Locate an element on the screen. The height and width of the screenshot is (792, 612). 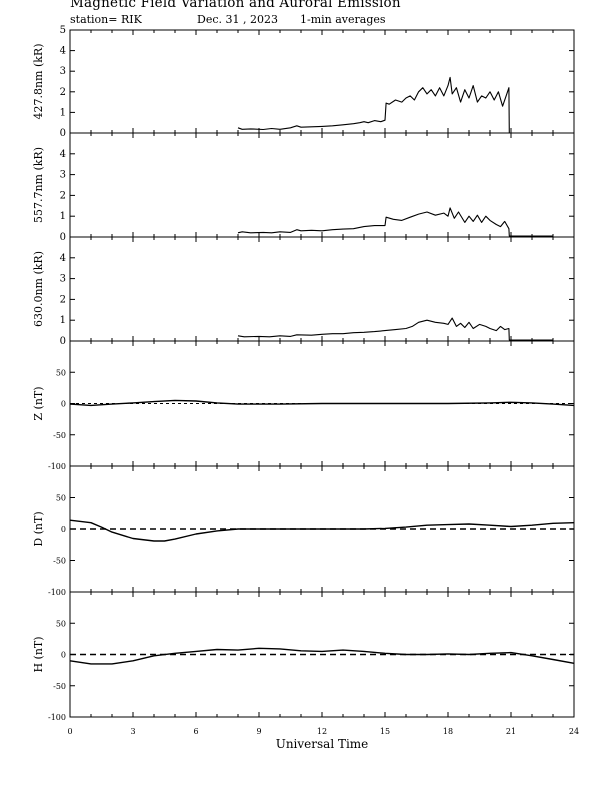
panel-427-8nm-kr-ytick-label: 5 is located at coordinates (63, 30).